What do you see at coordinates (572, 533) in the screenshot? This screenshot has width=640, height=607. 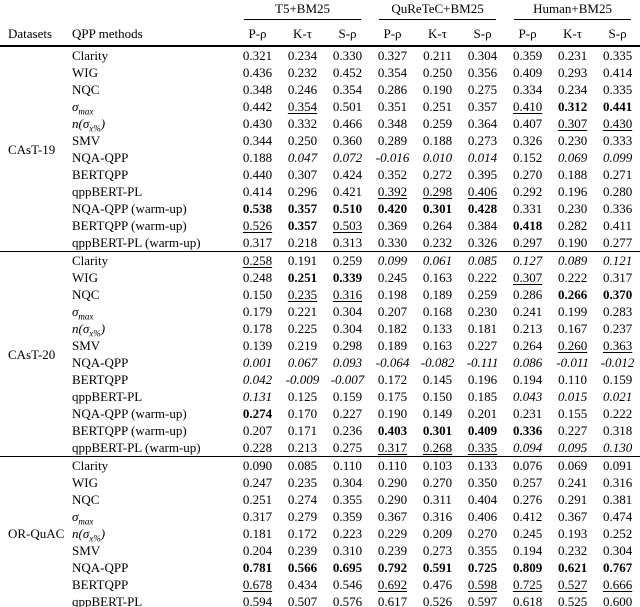 I see `value-cell: 0.193` at bounding box center [572, 533].